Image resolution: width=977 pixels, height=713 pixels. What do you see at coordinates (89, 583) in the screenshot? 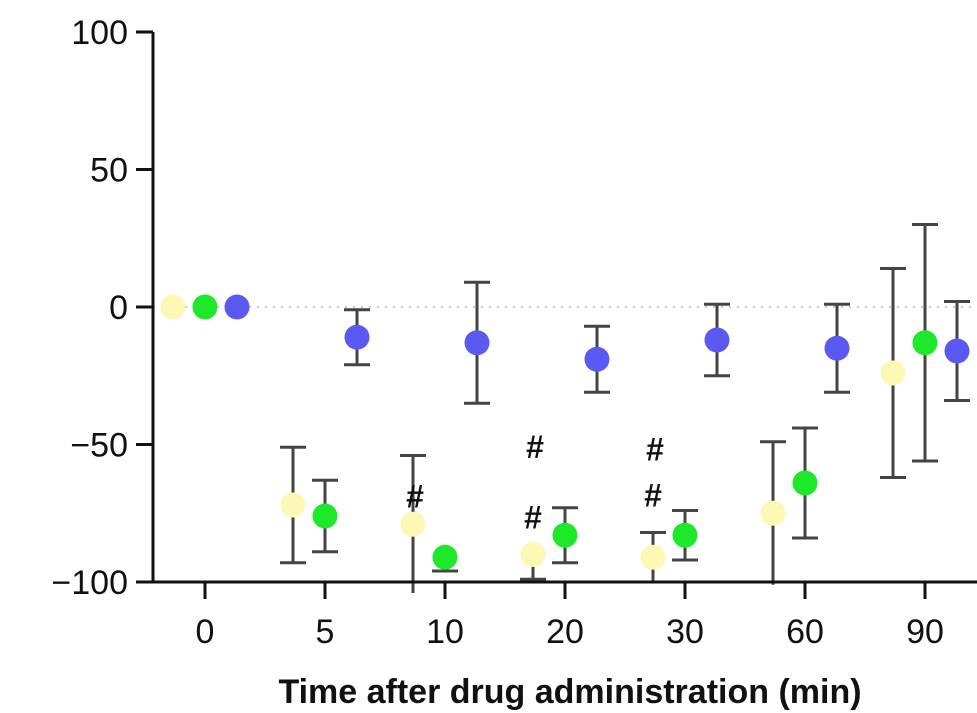
I see `y-tick-label: −100` at bounding box center [89, 583].